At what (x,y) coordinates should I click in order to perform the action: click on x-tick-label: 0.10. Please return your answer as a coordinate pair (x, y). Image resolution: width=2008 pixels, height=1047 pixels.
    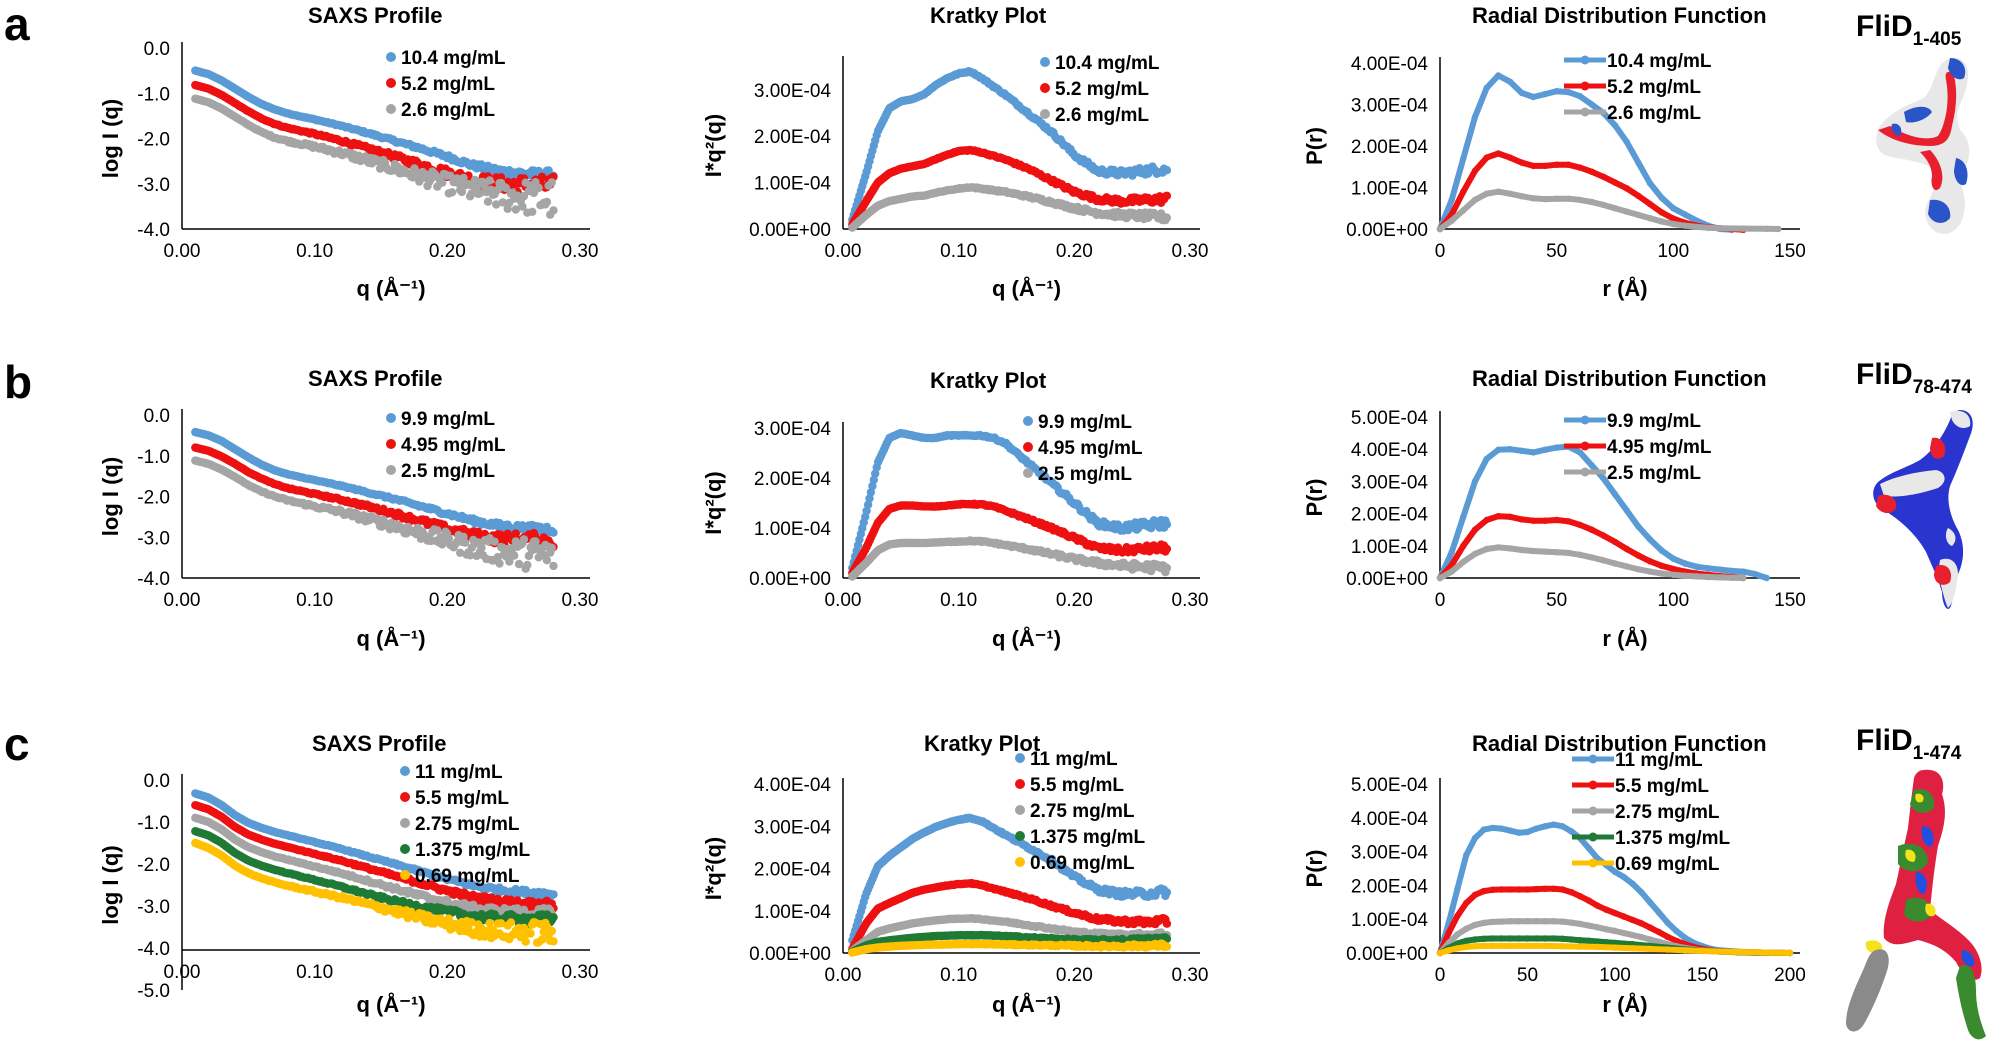
    Looking at the image, I should click on (314, 972).